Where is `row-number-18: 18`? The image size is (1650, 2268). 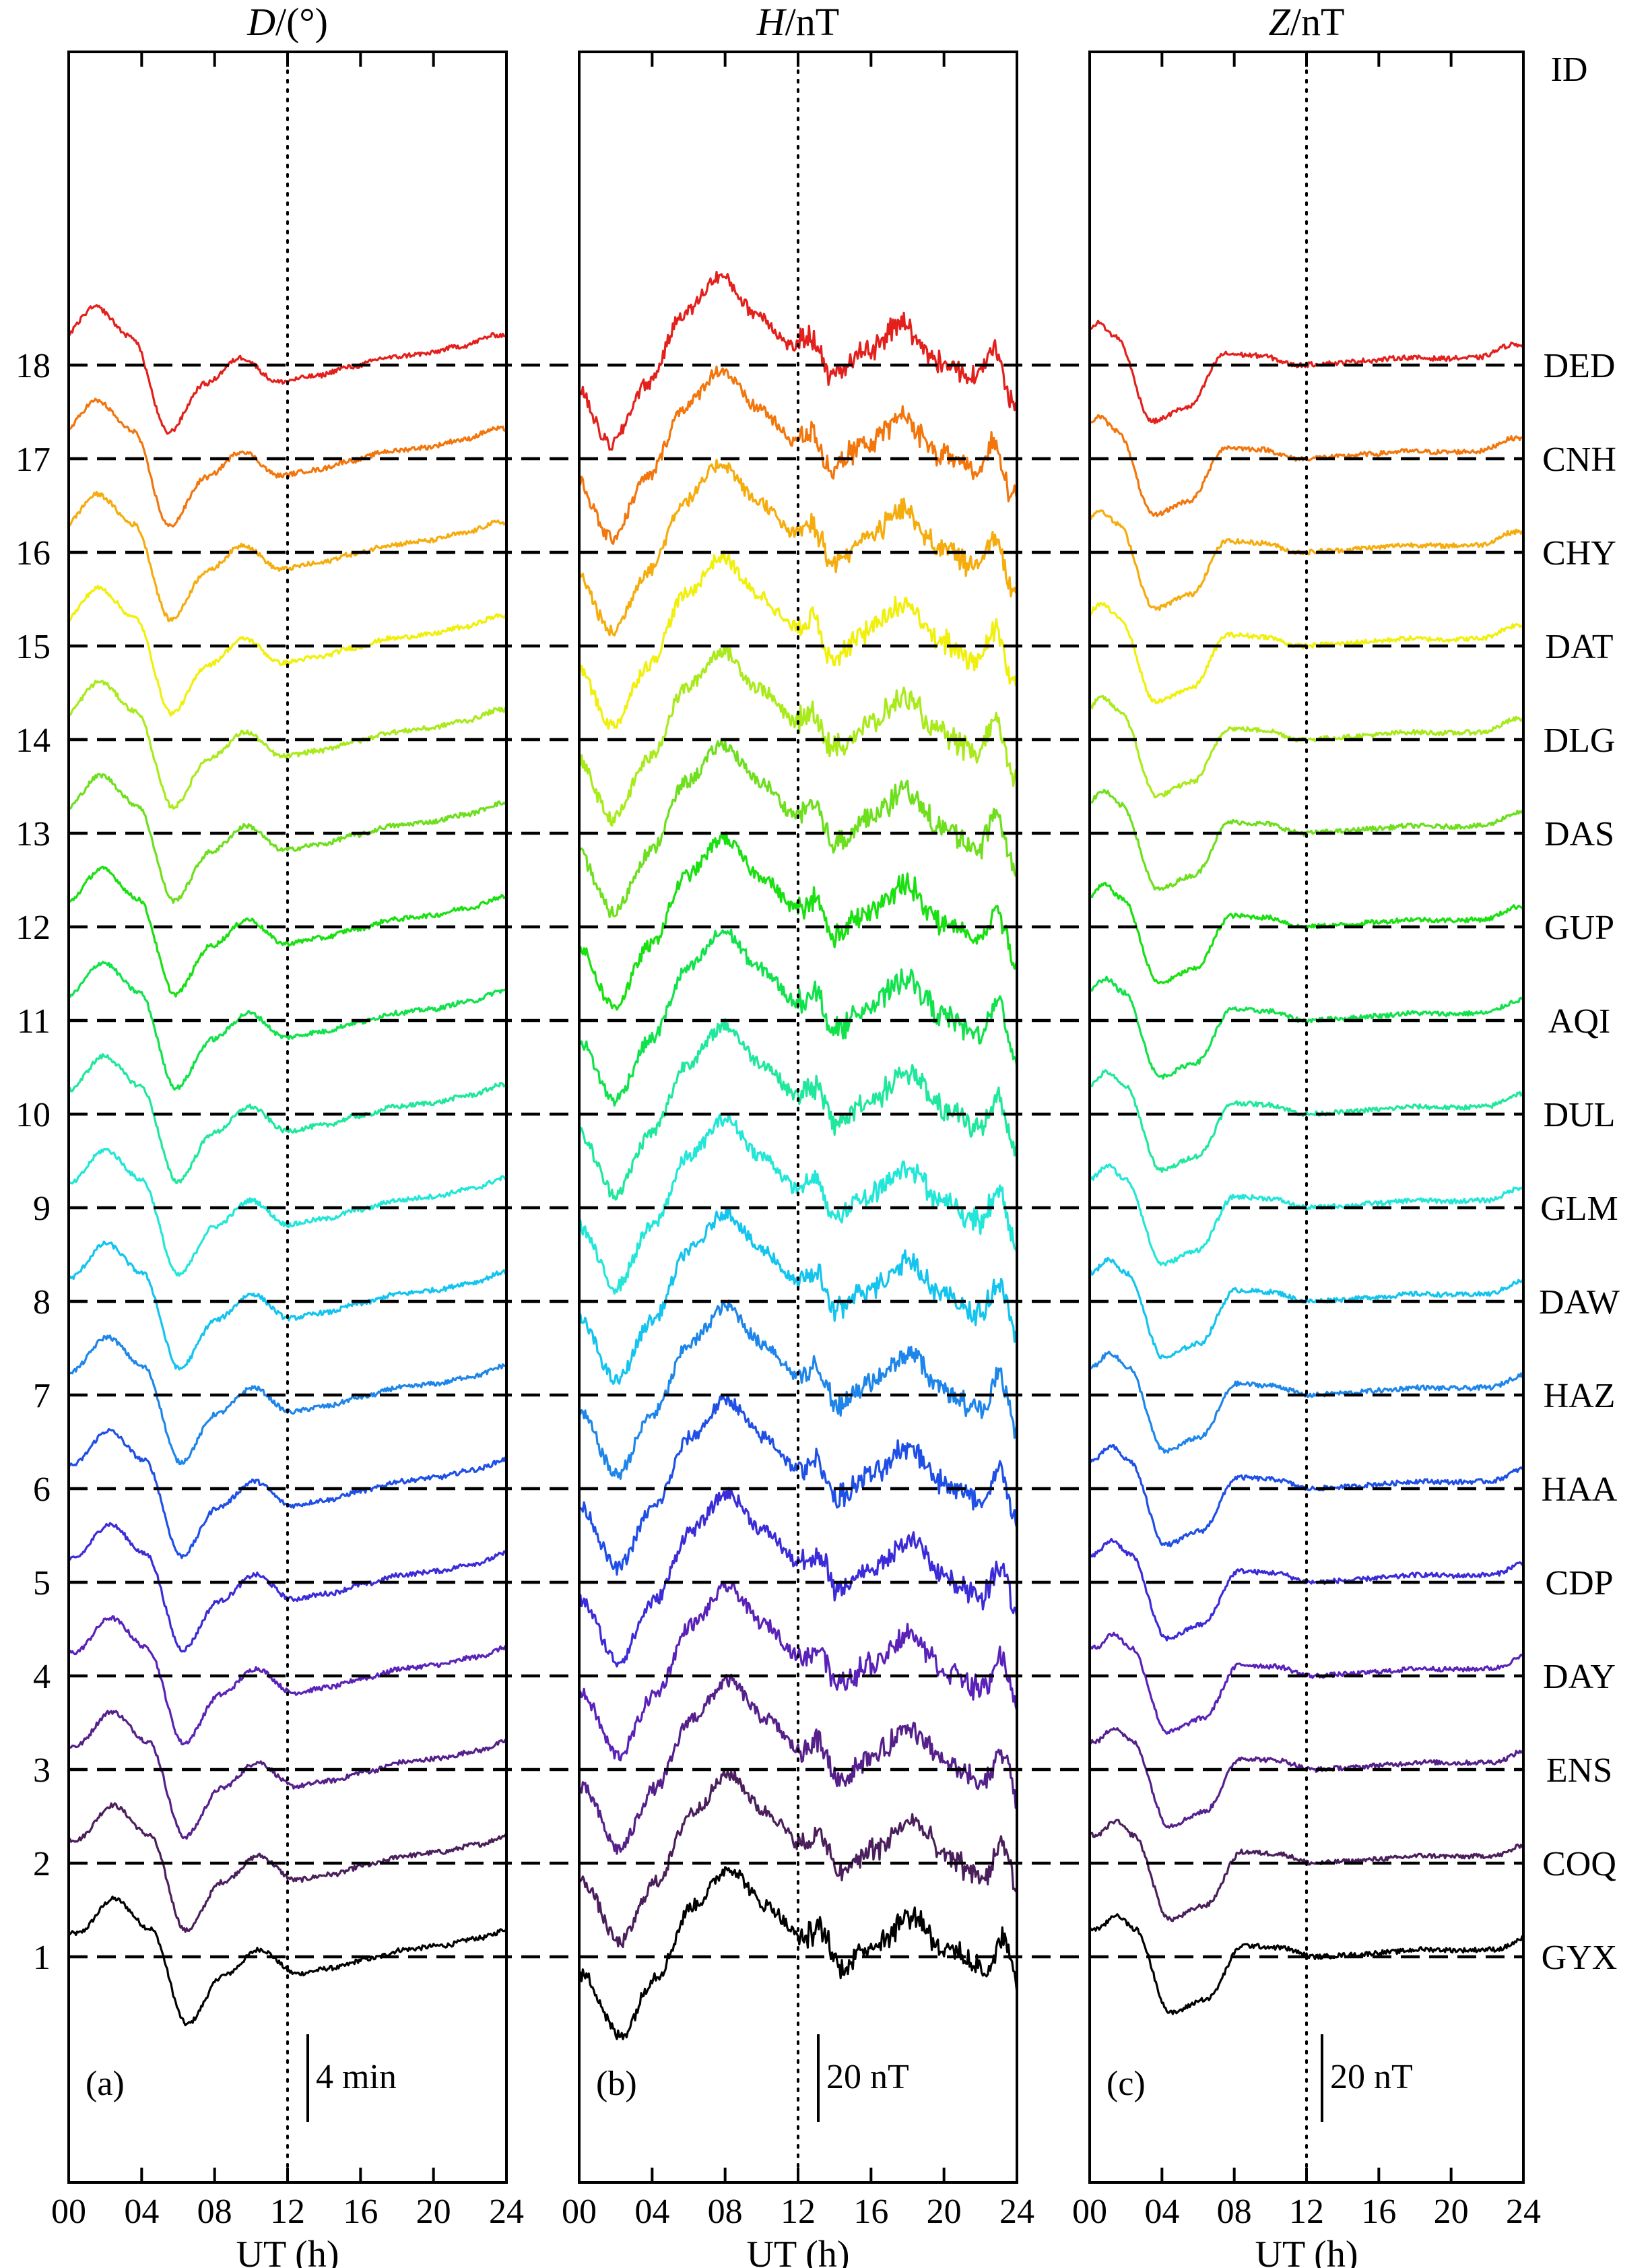 row-number-18: 18 is located at coordinates (33, 366).